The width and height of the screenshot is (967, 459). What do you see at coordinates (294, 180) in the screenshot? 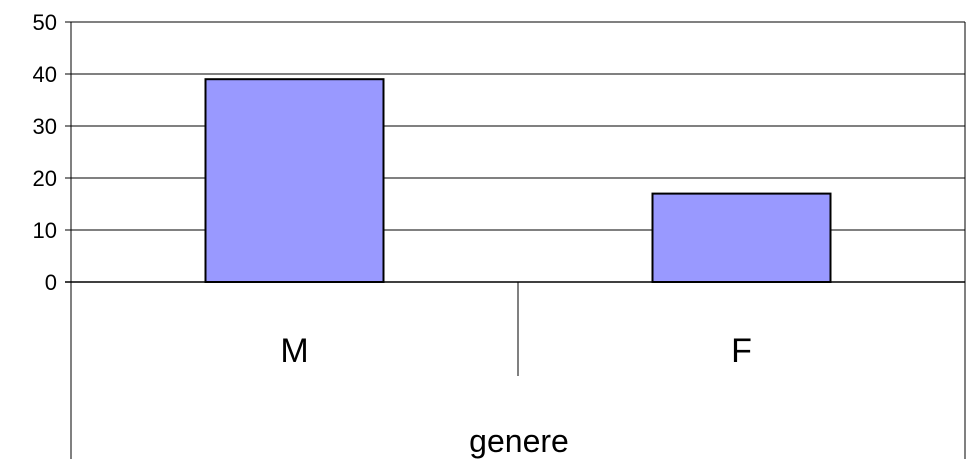
I see `bar-m` at bounding box center [294, 180].